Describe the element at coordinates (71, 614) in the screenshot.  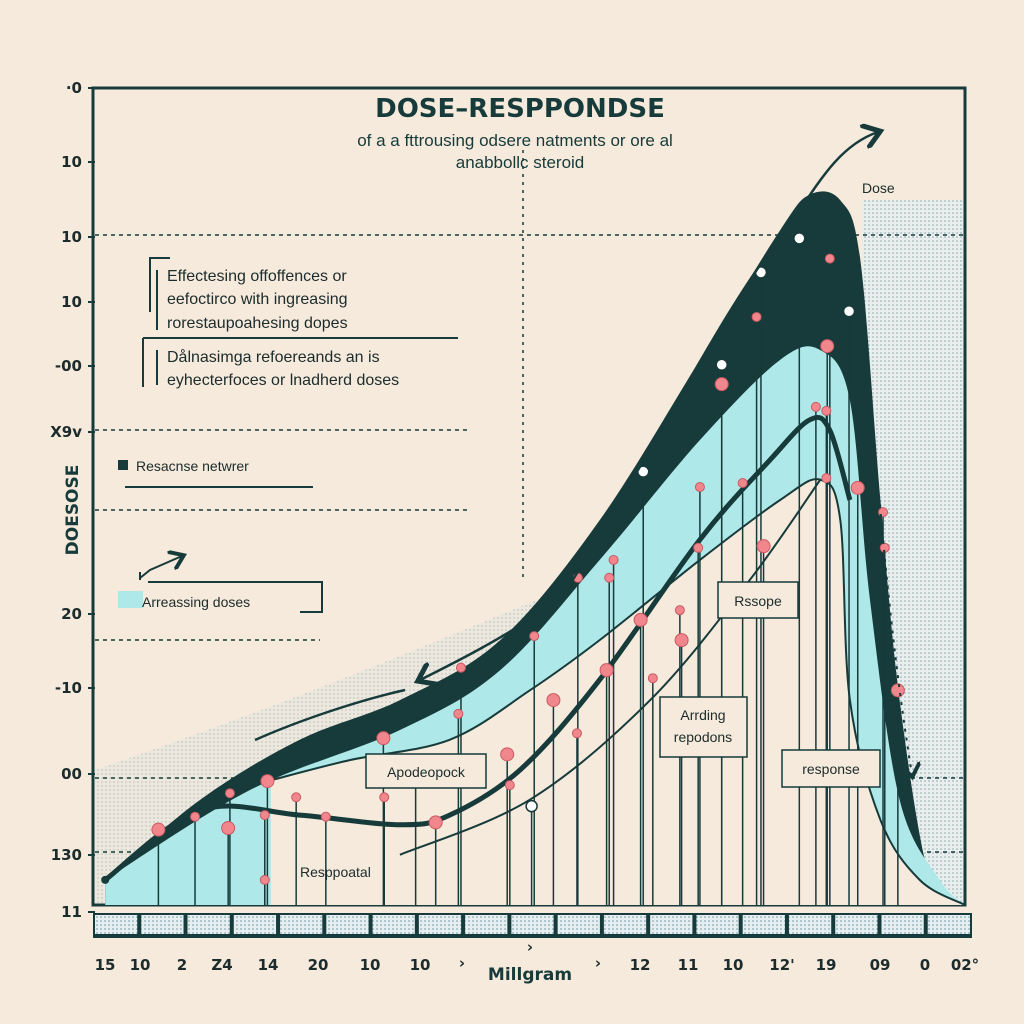
I see `y-tick-label: 20` at that location.